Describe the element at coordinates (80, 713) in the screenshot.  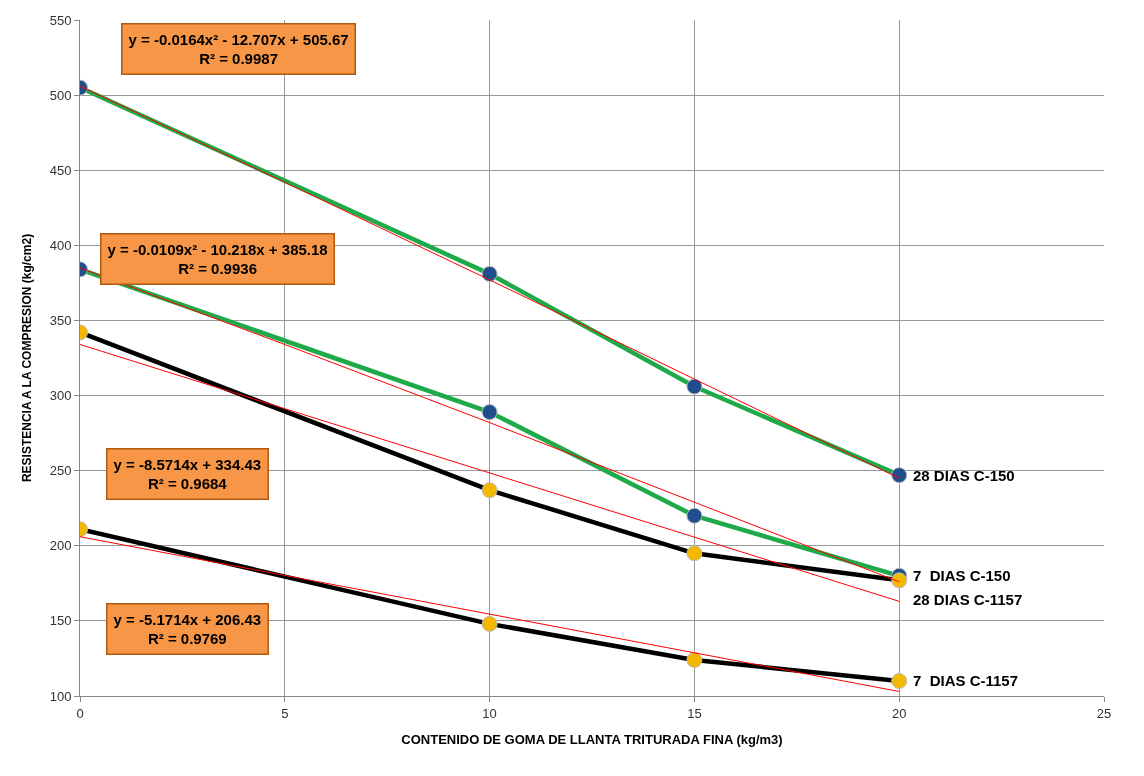
I see `x-tick-label: 0` at that location.